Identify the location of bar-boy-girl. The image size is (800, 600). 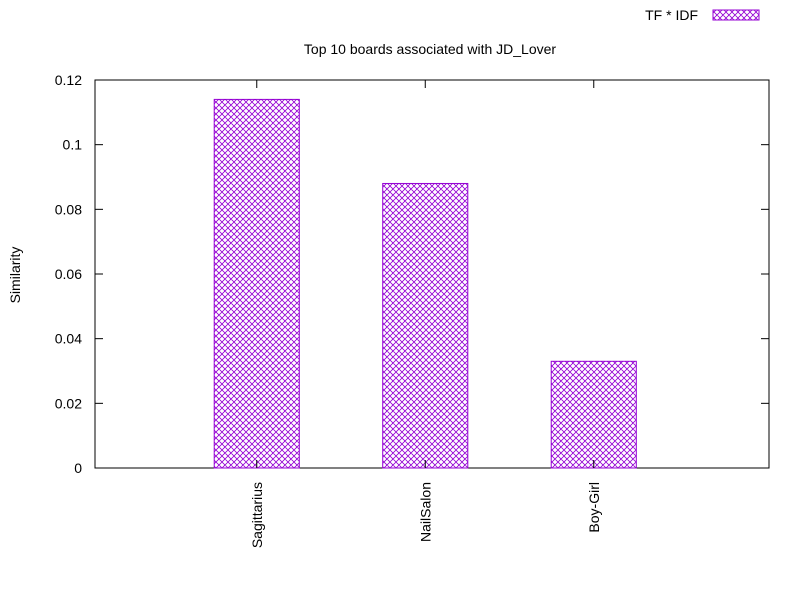
(593, 414).